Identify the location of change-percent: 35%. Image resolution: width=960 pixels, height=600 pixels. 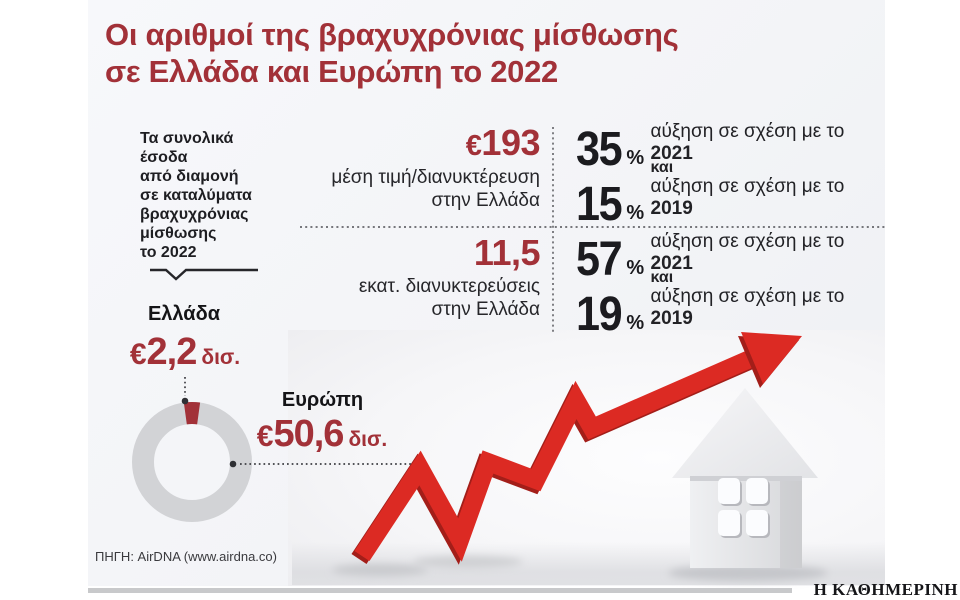
(610, 149).